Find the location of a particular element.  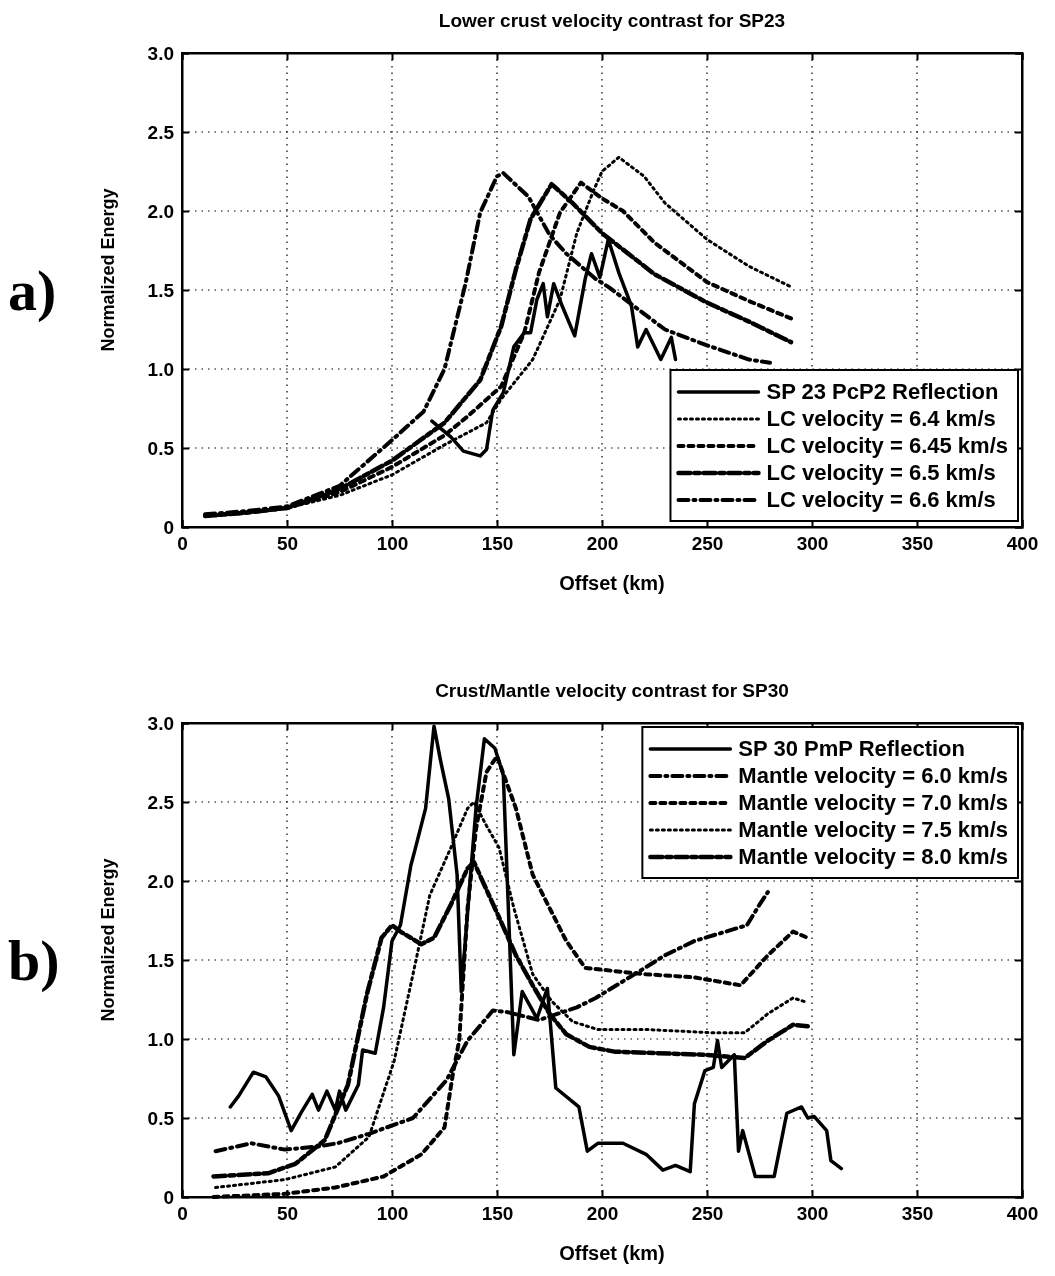

text: a) is located at coordinates (32, 290).